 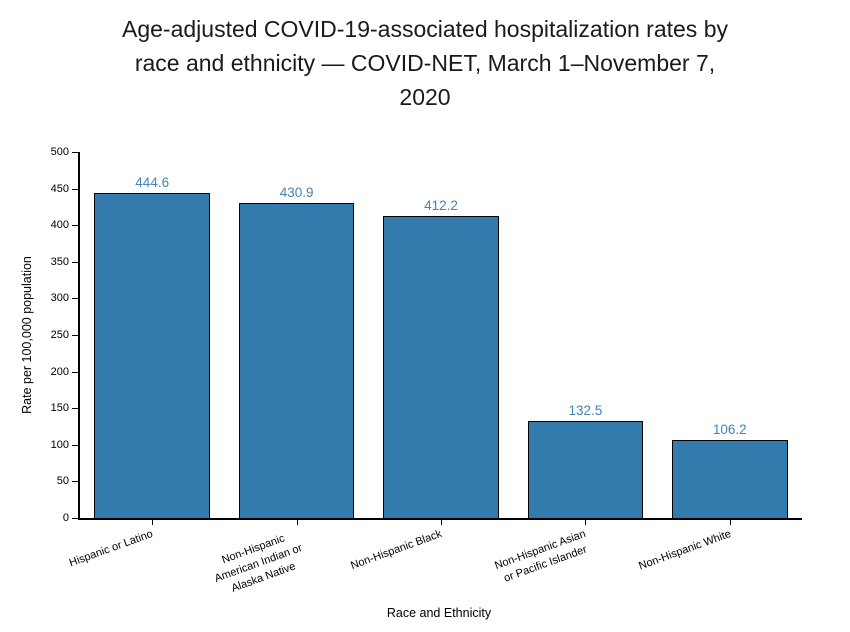 I want to click on chart-title-line-3: 2020, so click(x=425, y=97).